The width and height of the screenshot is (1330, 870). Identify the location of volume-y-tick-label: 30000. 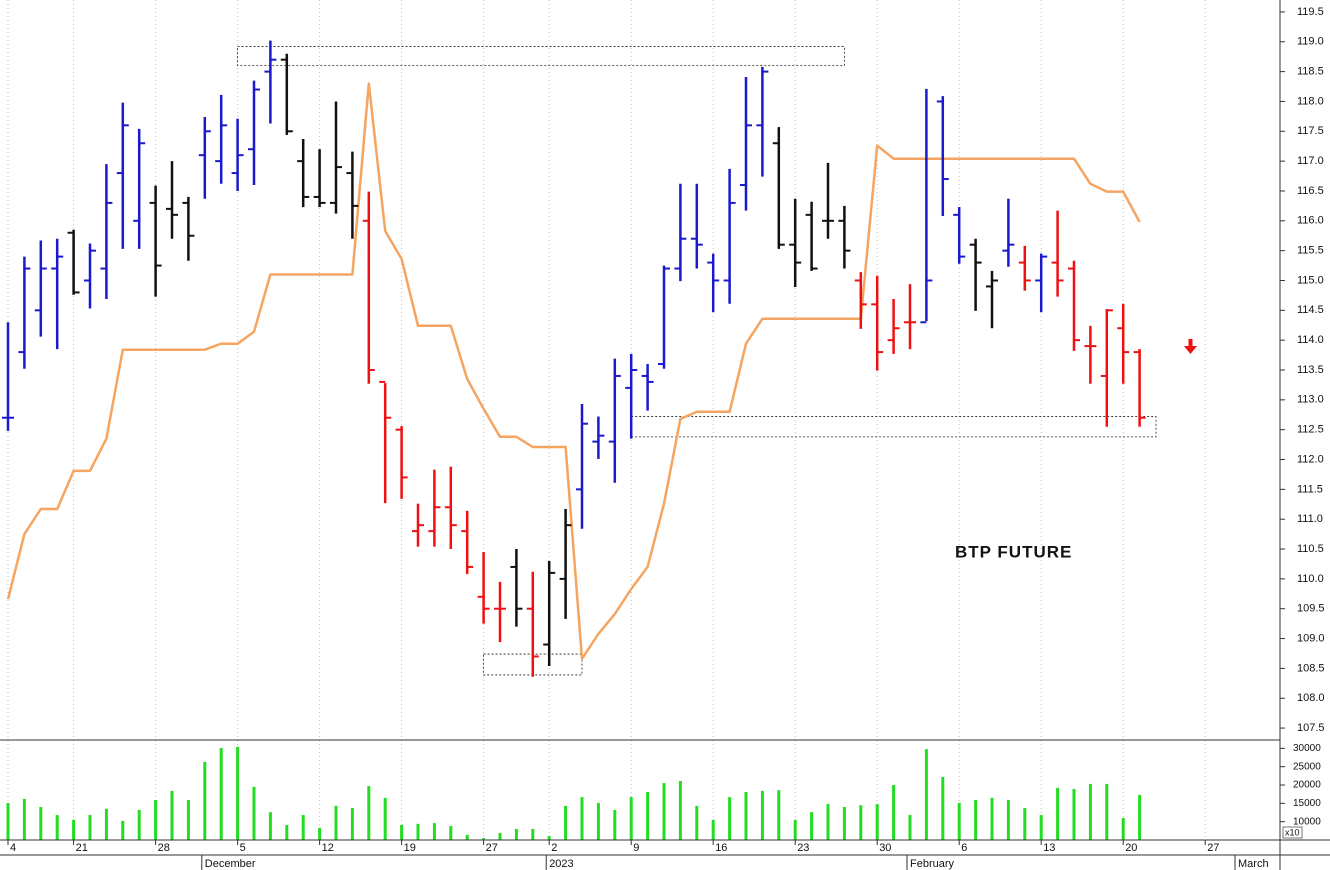
(1307, 748).